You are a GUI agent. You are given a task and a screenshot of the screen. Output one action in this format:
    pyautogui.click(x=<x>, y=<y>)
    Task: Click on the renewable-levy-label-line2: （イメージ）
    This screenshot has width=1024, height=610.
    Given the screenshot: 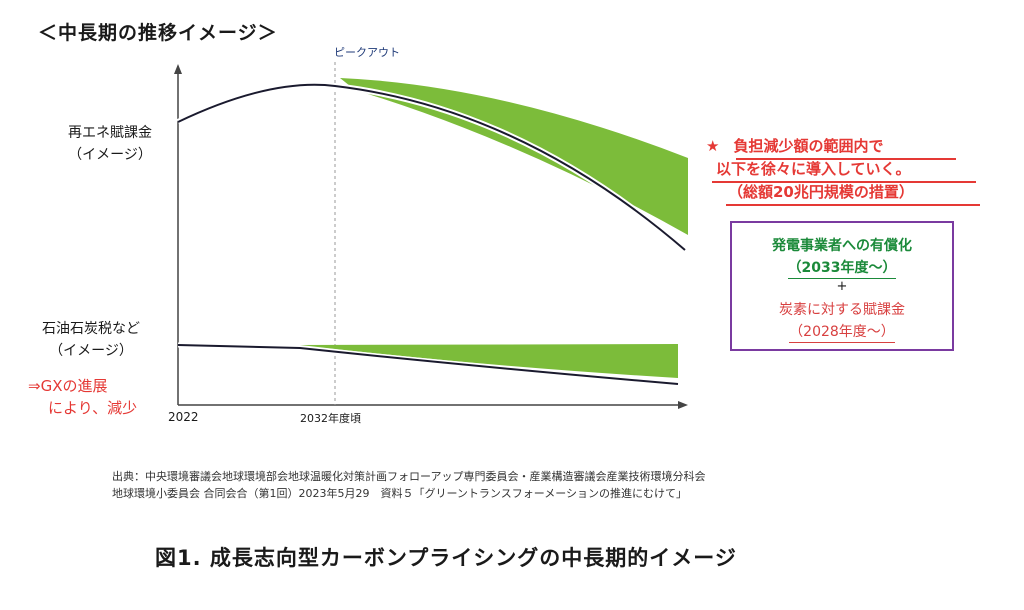 What is the action you would take?
    pyautogui.click(x=110, y=155)
    